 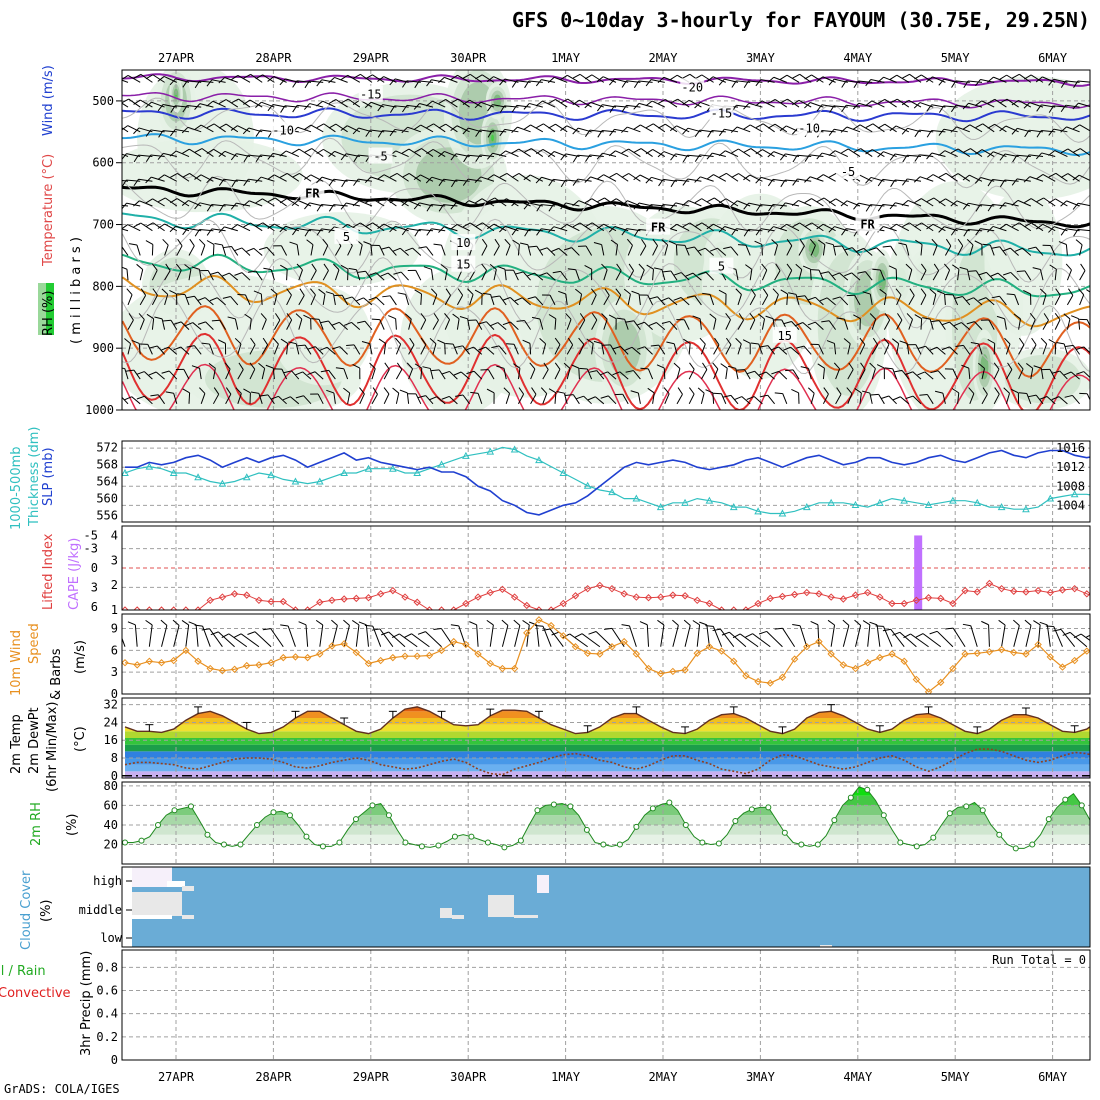 What do you see at coordinates (593, 1008) in the screenshot?
I see `precip-panel: 00.20.40.60.8` at bounding box center [593, 1008].